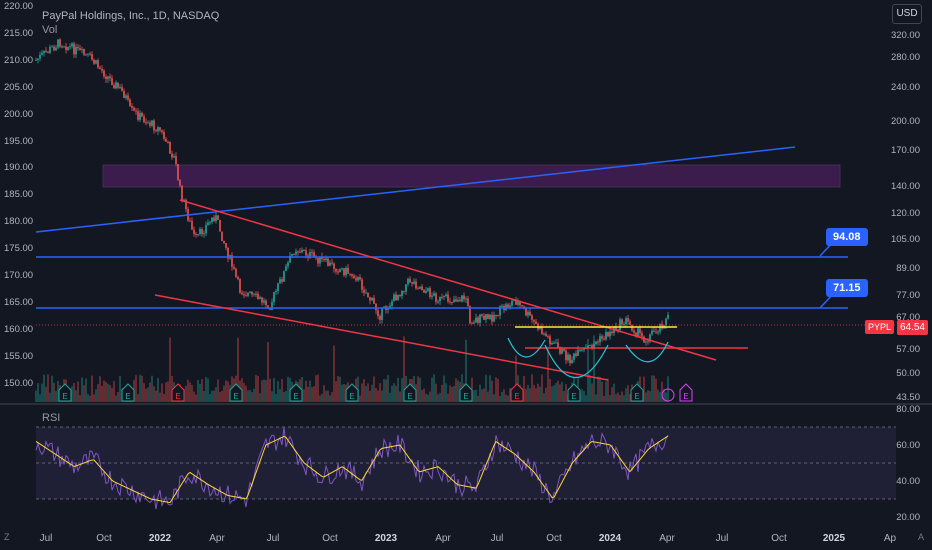  What do you see at coordinates (907, 14) in the screenshot?
I see `currency-button: USD` at bounding box center [907, 14].